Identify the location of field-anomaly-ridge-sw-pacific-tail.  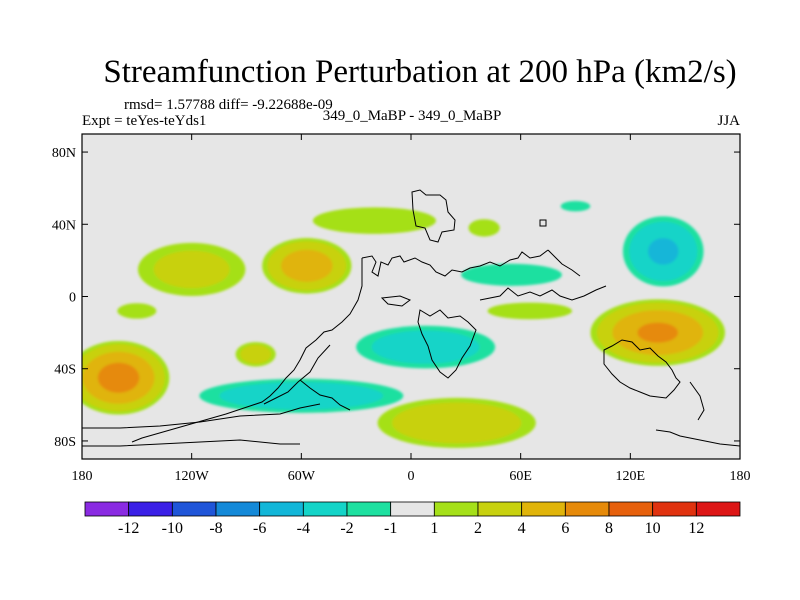
(137, 311).